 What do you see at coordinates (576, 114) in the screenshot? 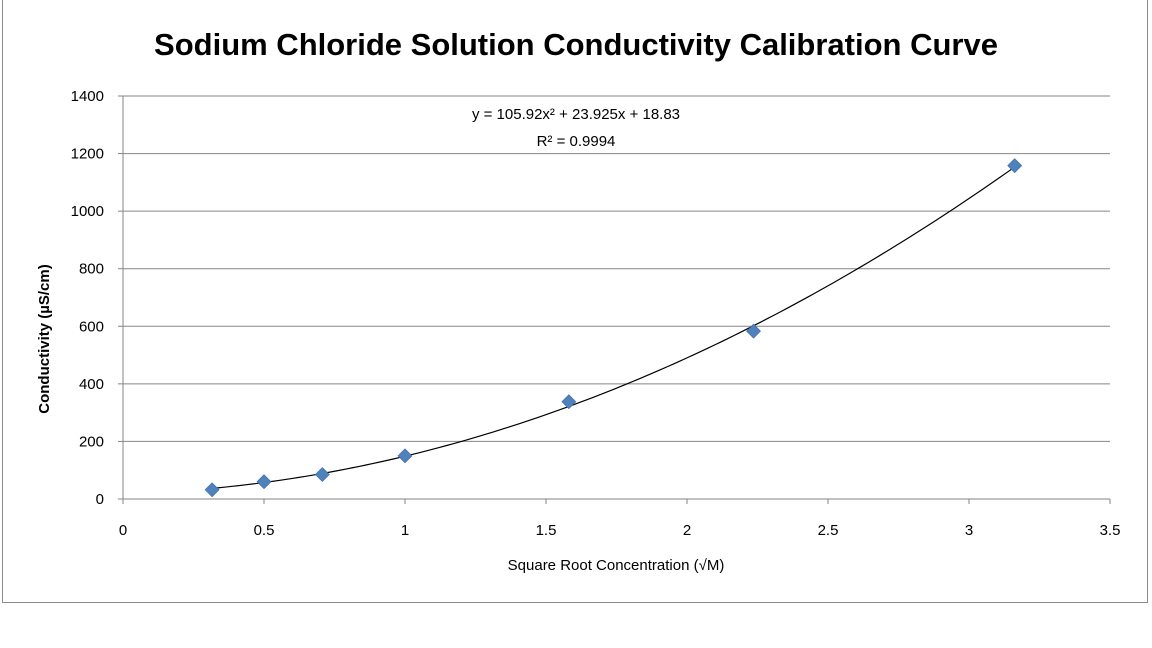
I see `trendline-equation: y = 105.92x² + 23.925x + 18.83` at bounding box center [576, 114].